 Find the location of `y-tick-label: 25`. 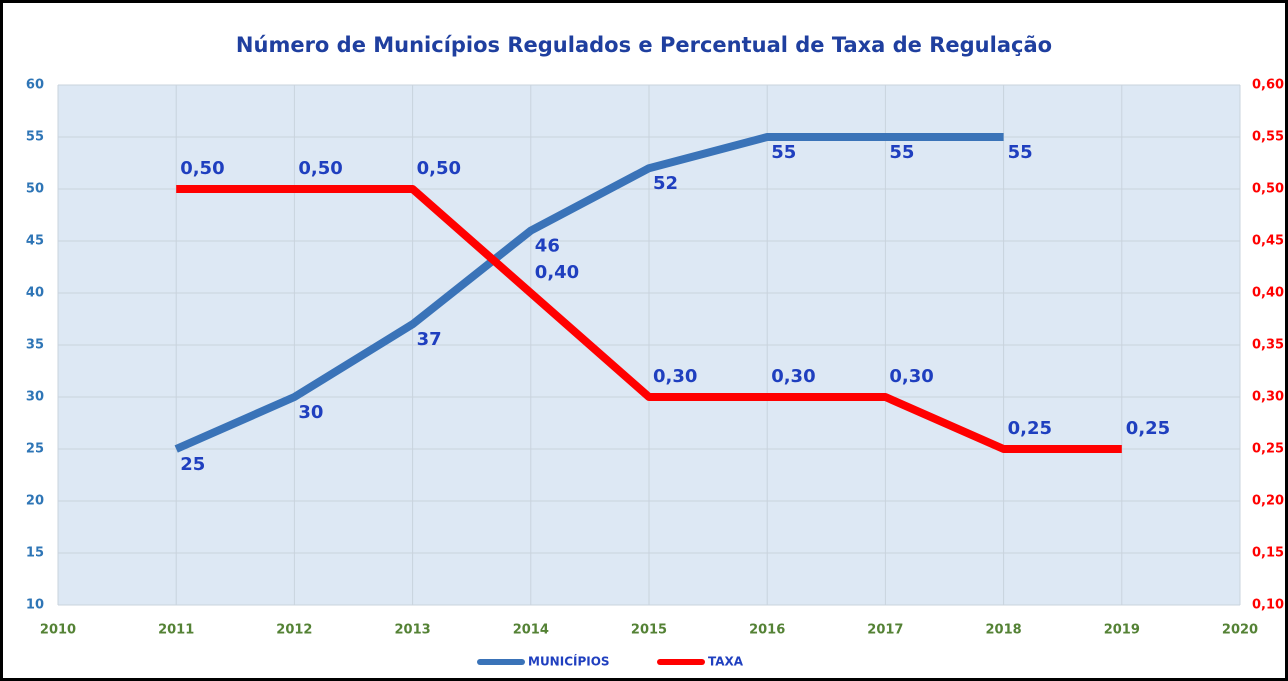

y-tick-label: 25 is located at coordinates (35, 449).